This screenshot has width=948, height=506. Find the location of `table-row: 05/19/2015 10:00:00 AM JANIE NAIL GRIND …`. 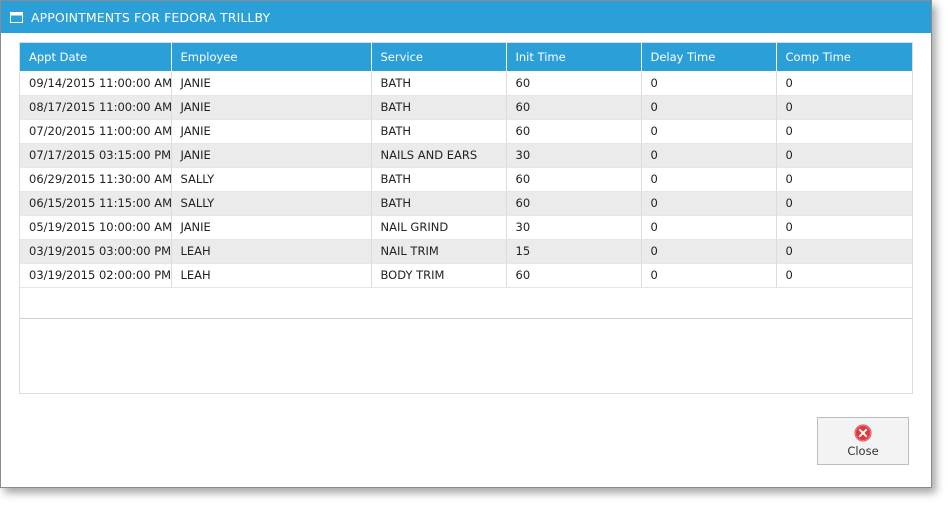

table-row: 05/19/2015 10:00:00 AM JANIE NAIL GRIND … is located at coordinates (466, 227).